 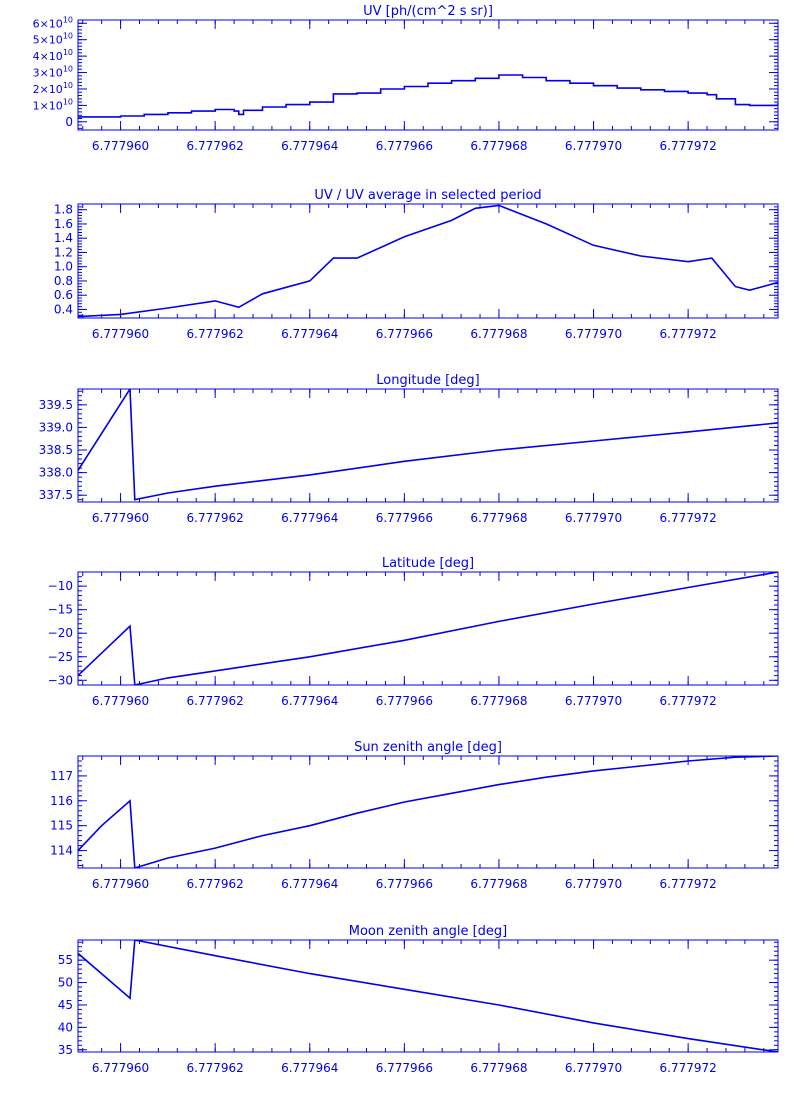 I want to click on y-tick-label: 1.4, so click(x=63, y=238).